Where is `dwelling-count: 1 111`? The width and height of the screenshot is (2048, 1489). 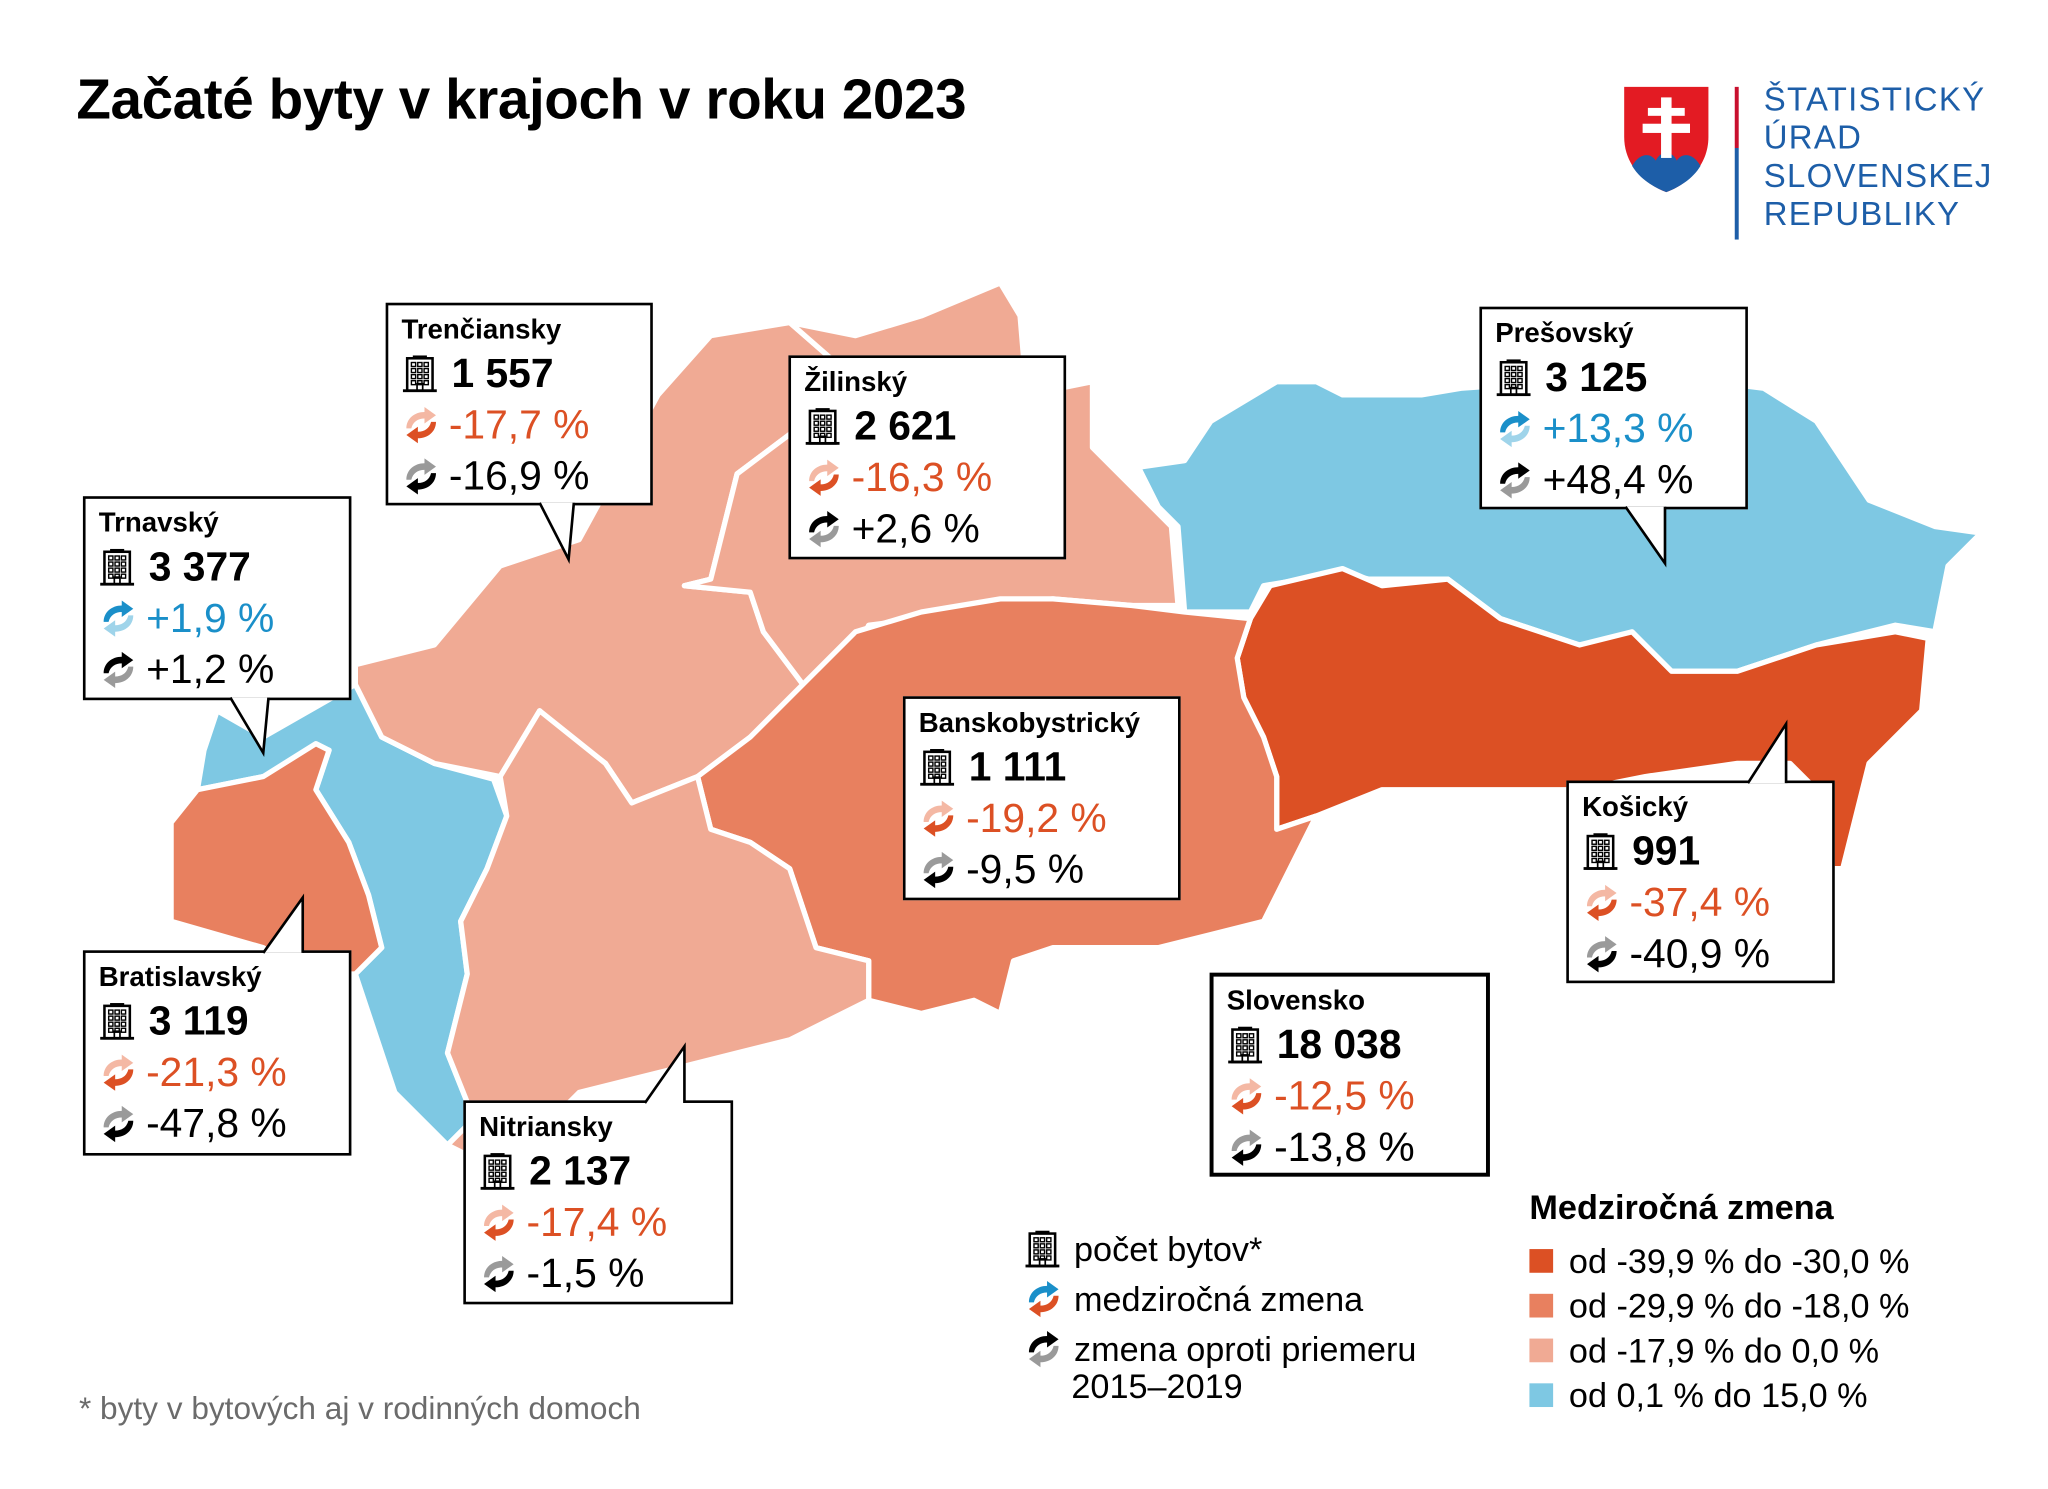 dwelling-count: 1 111 is located at coordinates (1017, 766).